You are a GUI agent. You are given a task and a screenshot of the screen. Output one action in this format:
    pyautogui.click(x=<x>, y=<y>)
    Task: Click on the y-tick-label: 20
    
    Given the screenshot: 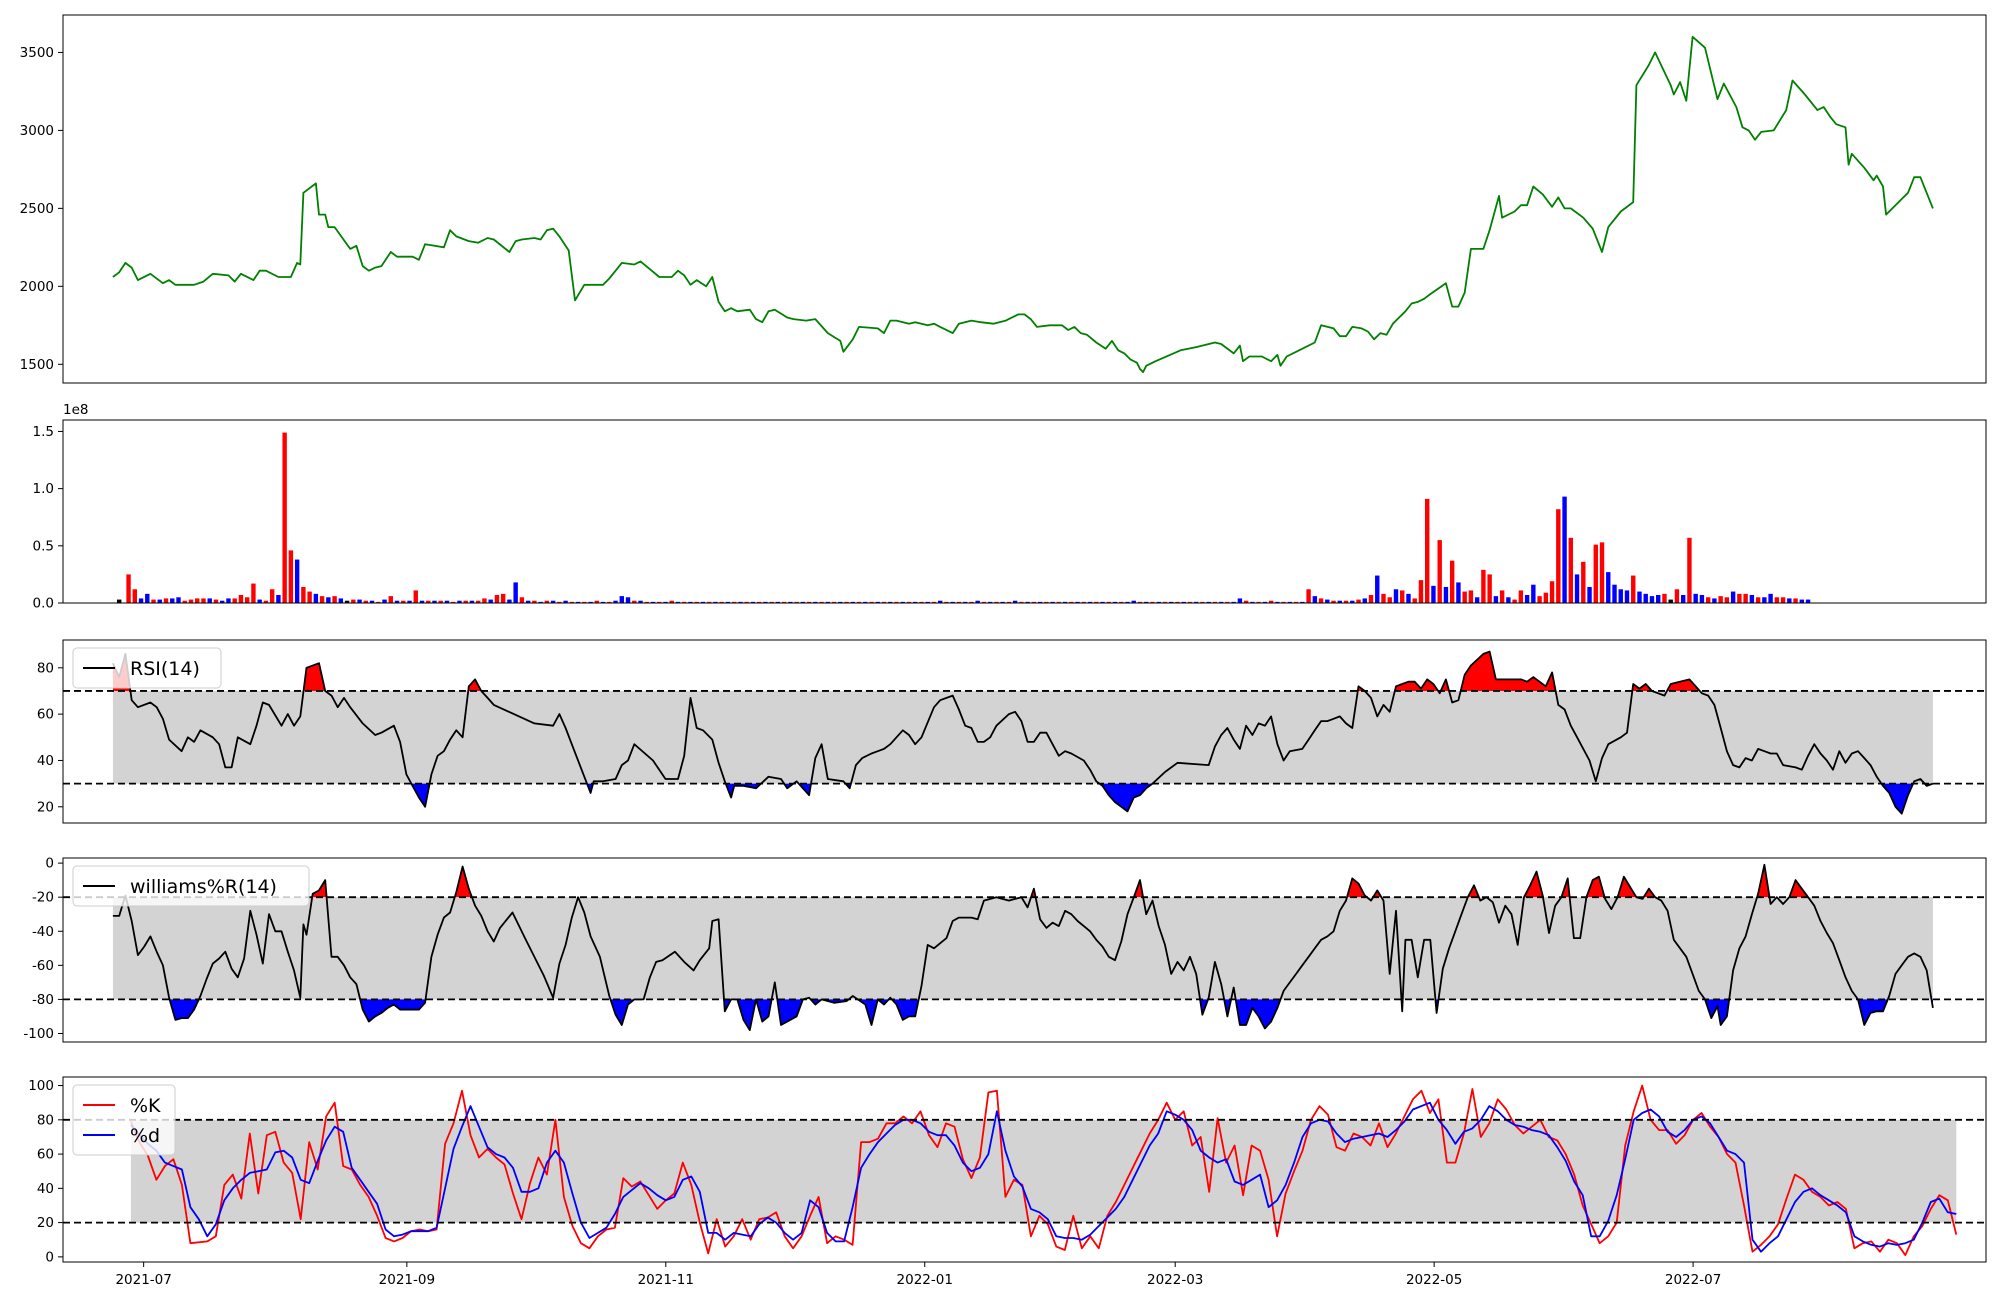 What is the action you would take?
    pyautogui.click(x=45, y=807)
    